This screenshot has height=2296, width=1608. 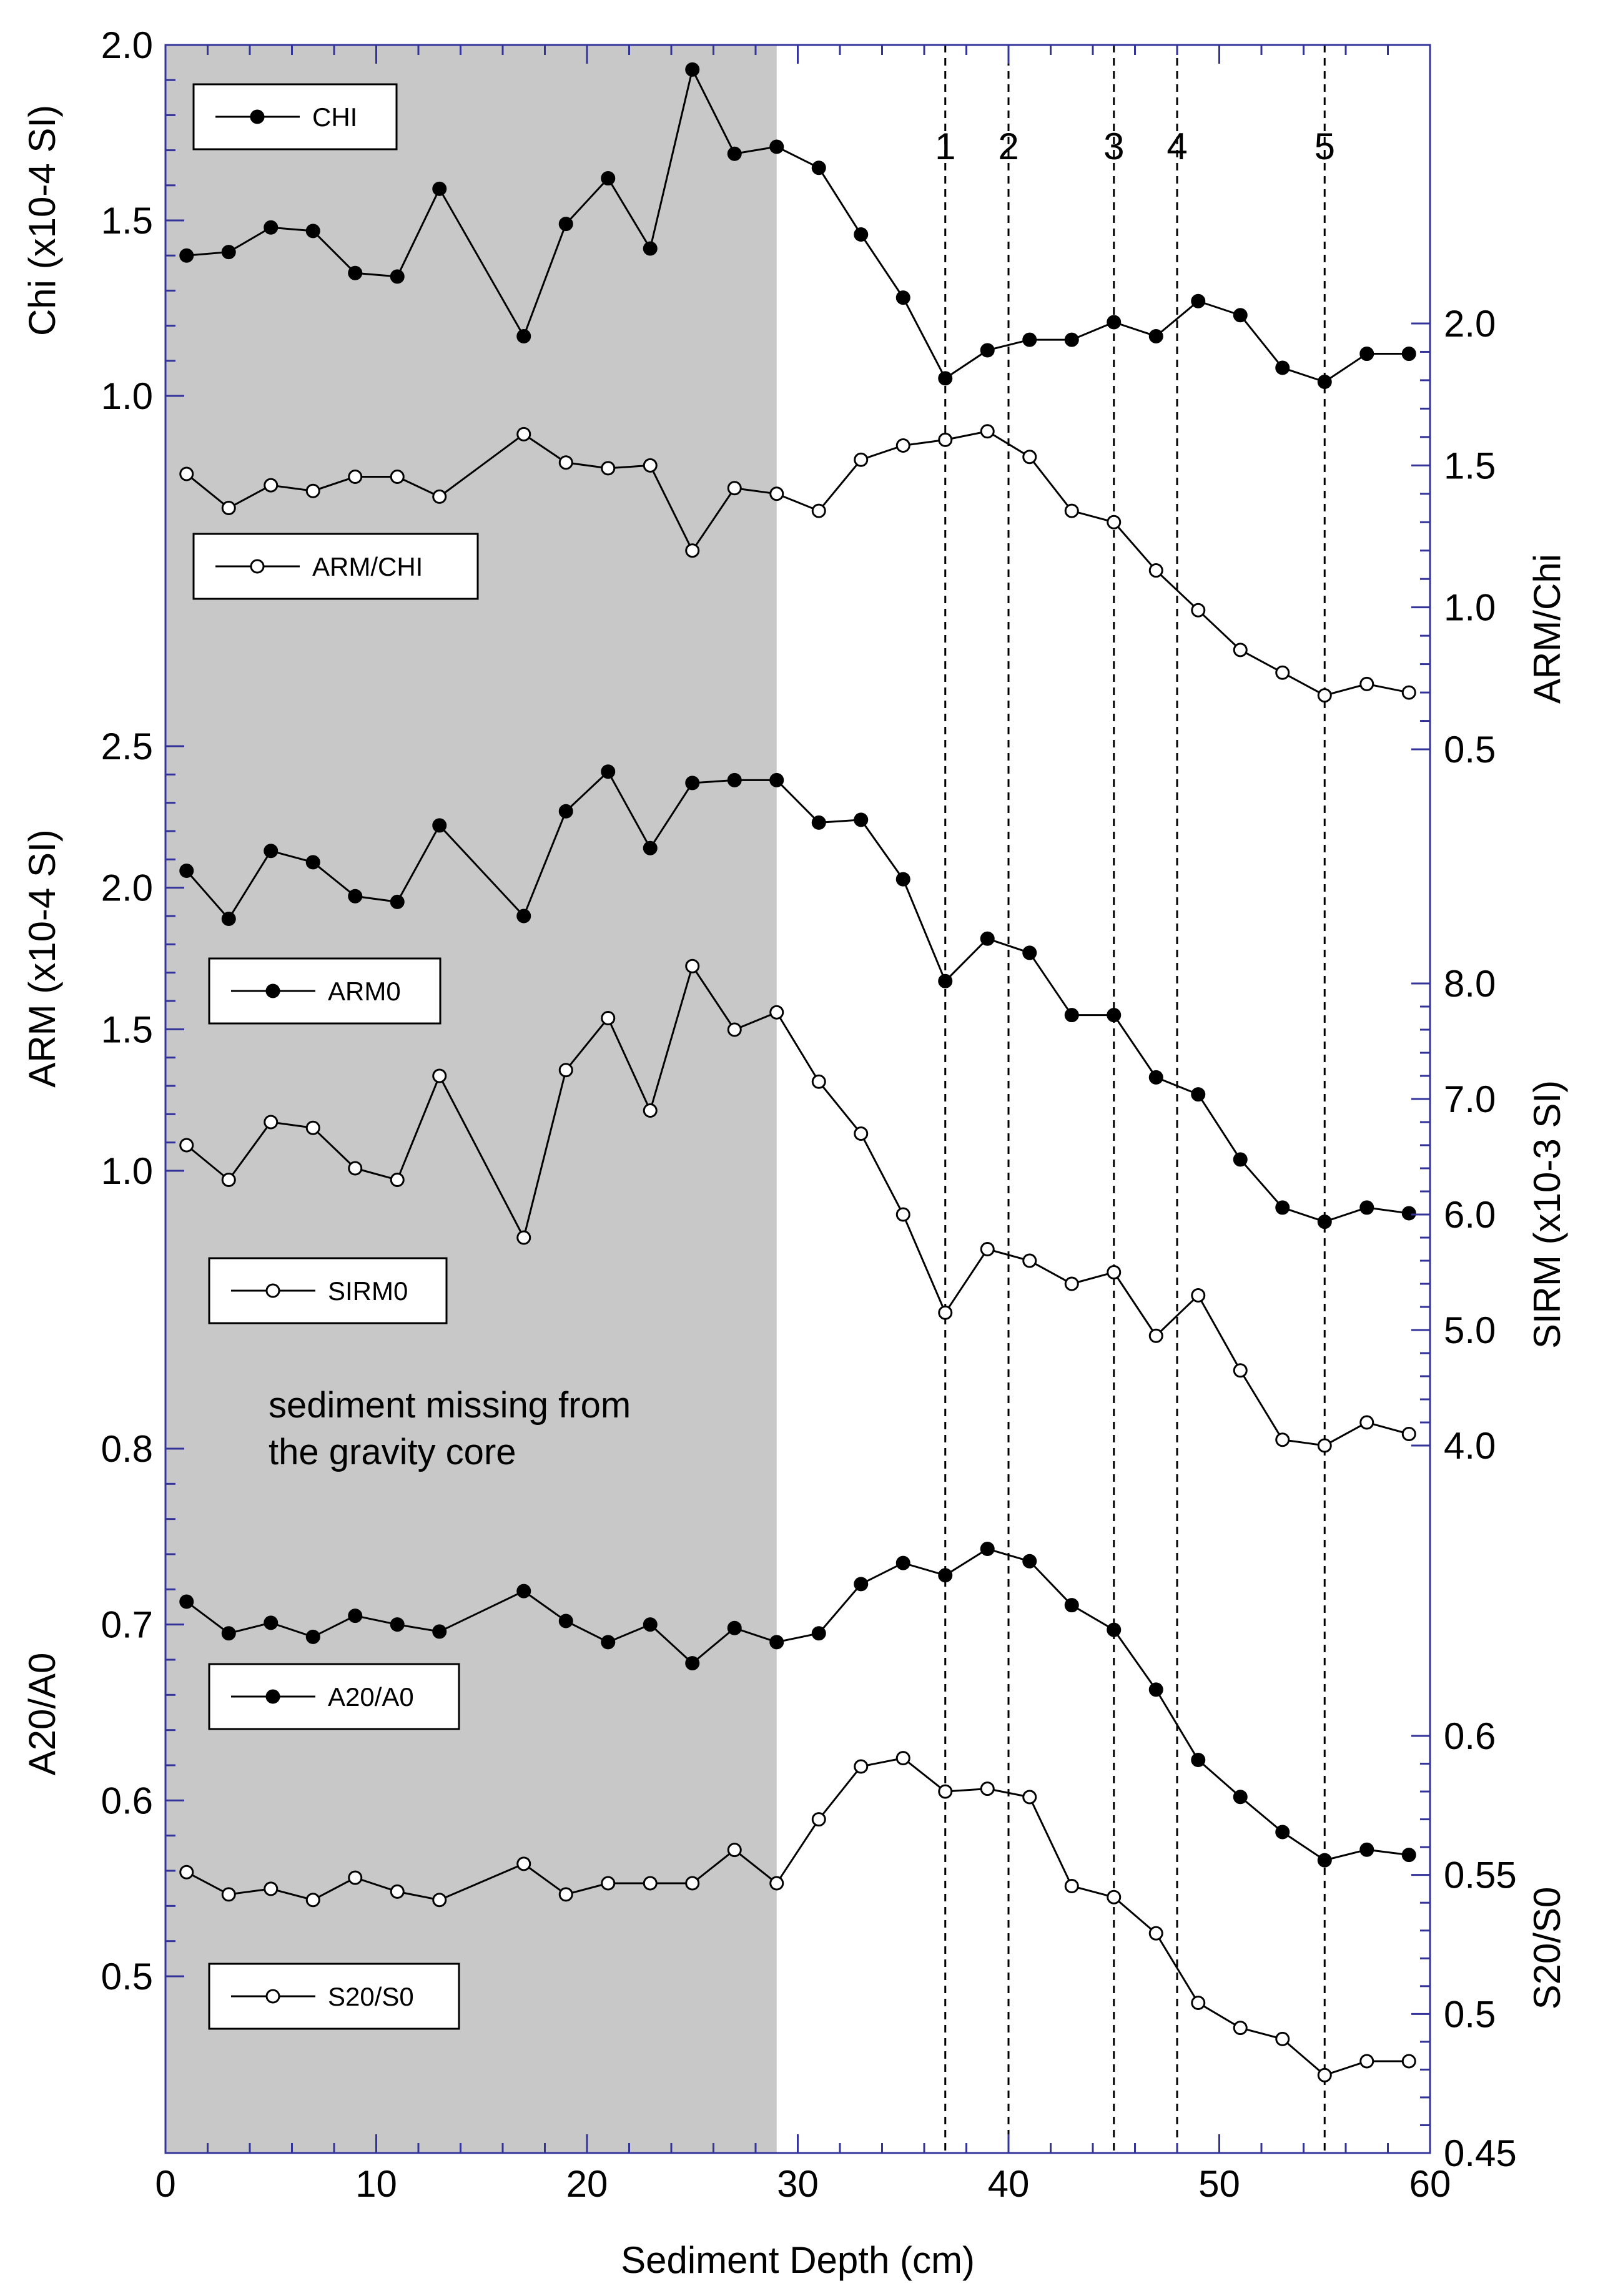 I want to click on legend-label: S20/S0, so click(x=371, y=1996).